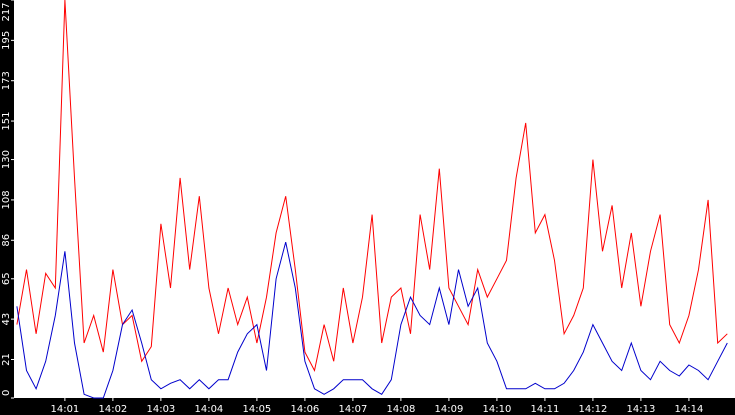 The height and width of the screenshot is (415, 735). What do you see at coordinates (6, 80) in the screenshot?
I see `y-tick-label: 173` at bounding box center [6, 80].